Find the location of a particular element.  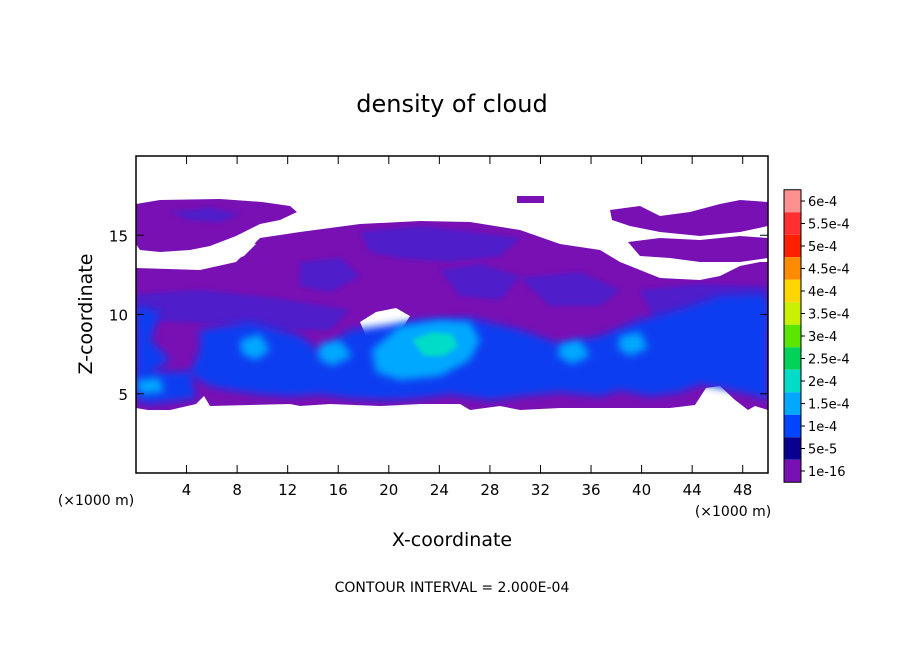

colorbar-label: 1e-16 is located at coordinates (827, 472).